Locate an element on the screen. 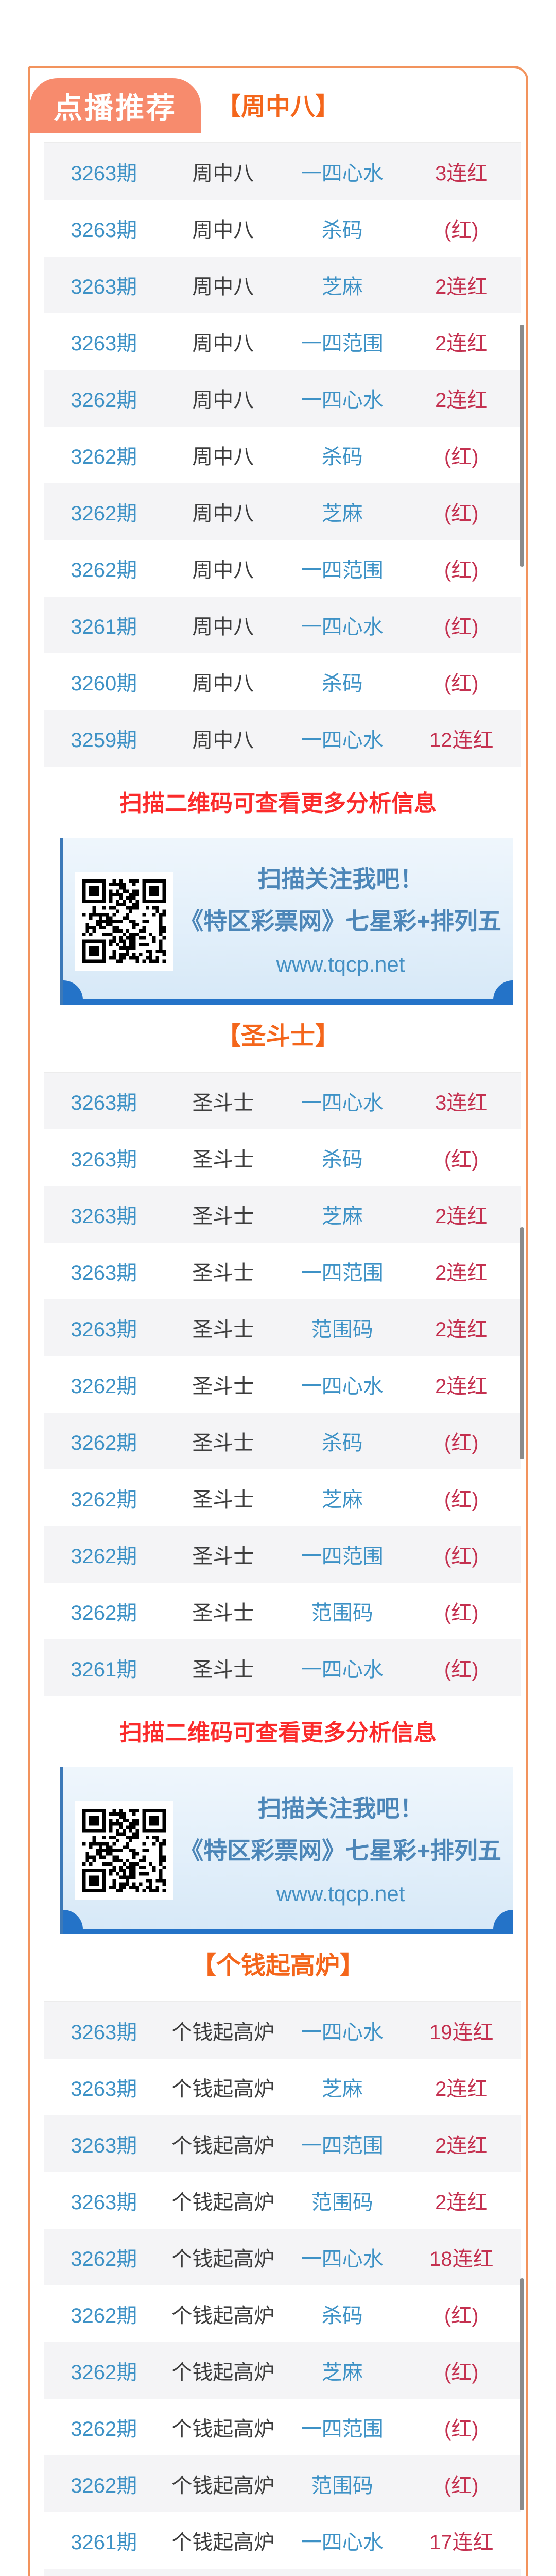 This screenshot has width=556, height=2576. prediction-row: 3263期 个钱起高炉 范围码 2连红 is located at coordinates (282, 2200).